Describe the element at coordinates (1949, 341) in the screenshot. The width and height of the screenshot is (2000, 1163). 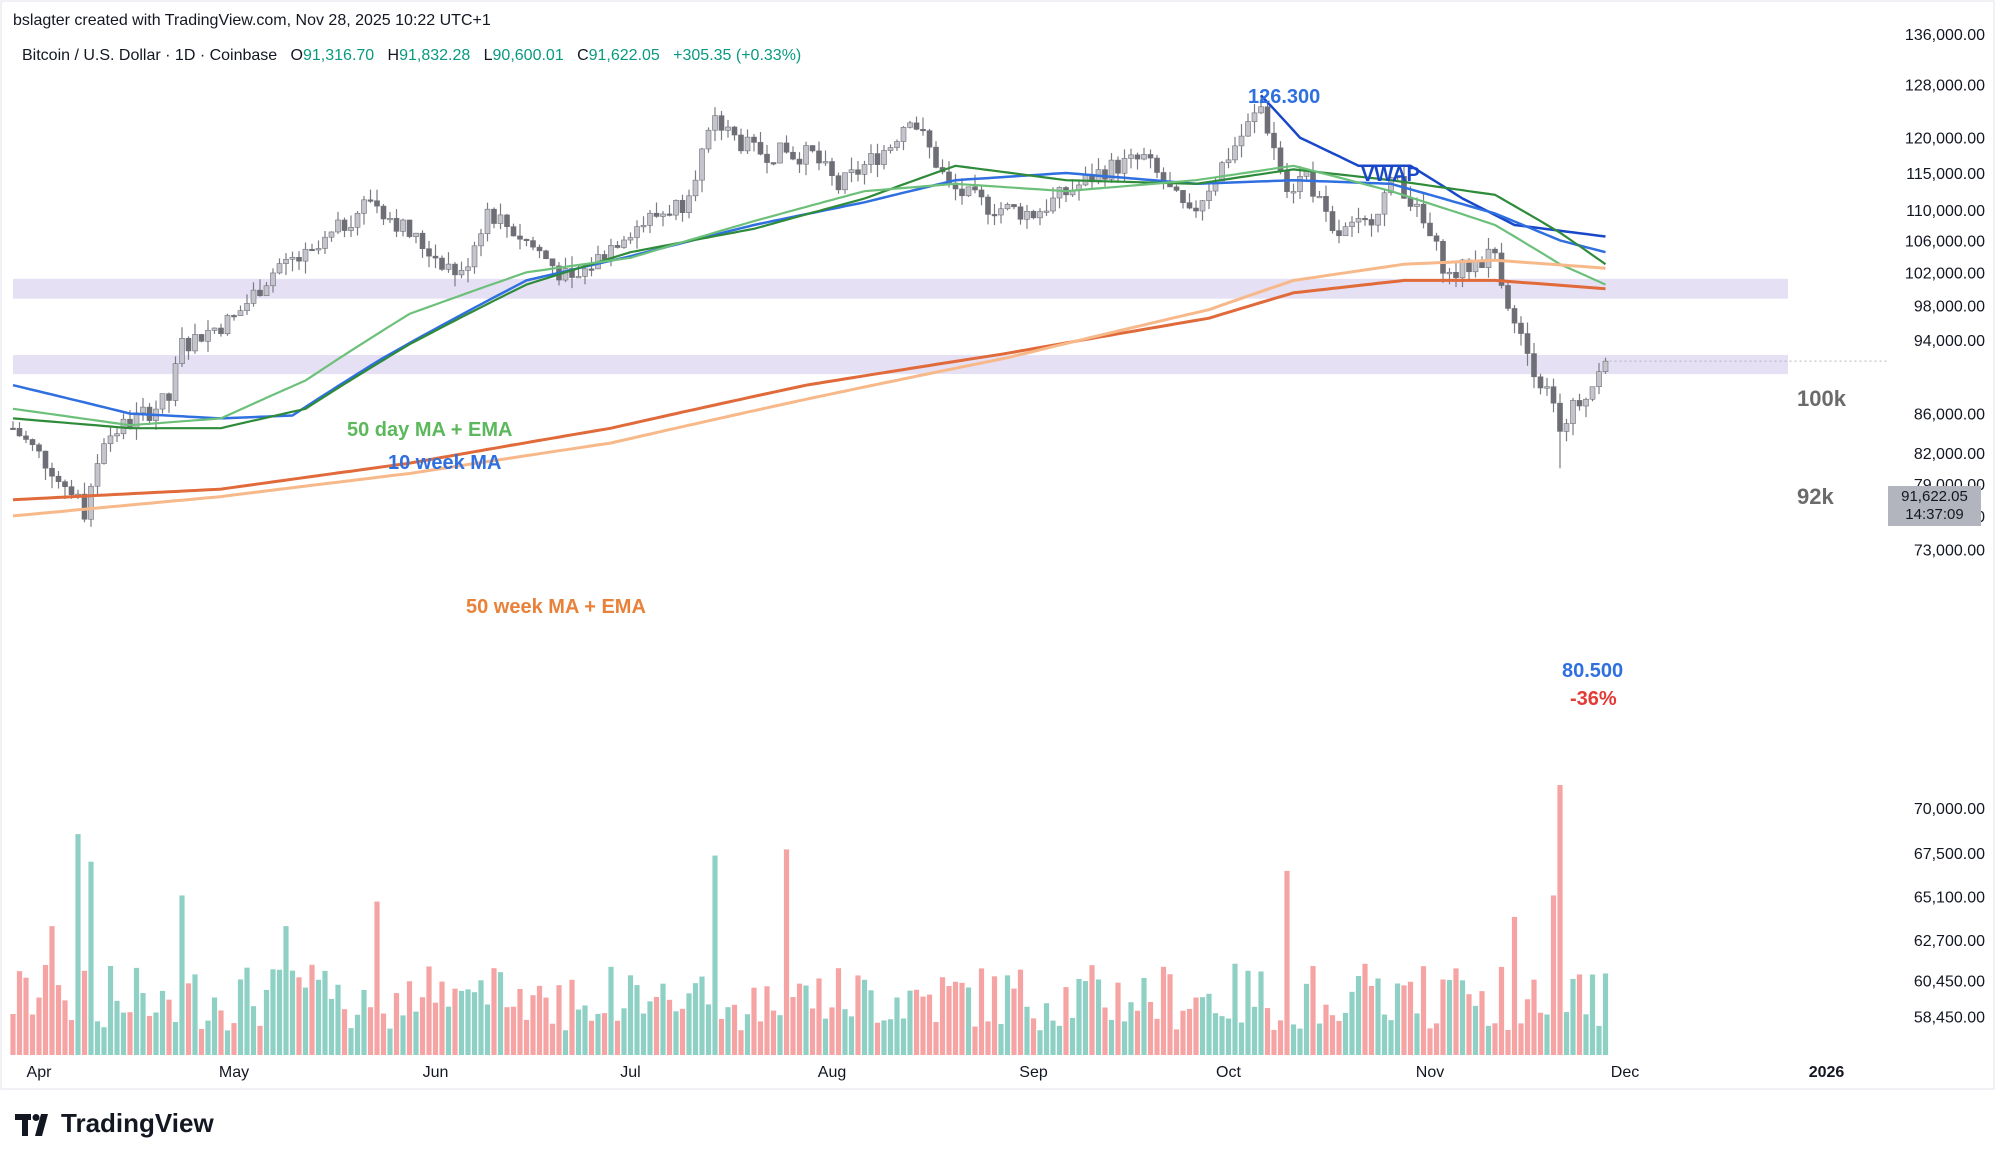
I see `y-tick-label: 94,000.00` at that location.